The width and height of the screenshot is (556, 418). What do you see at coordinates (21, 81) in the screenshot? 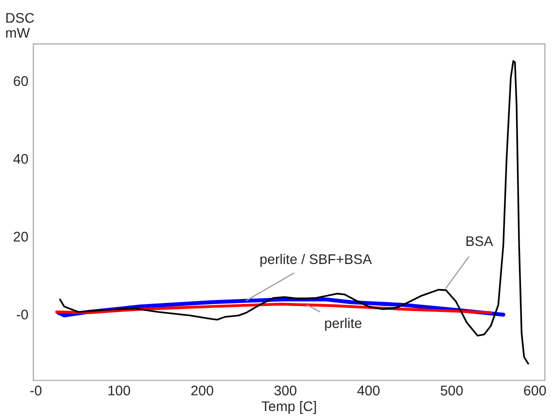
I see `y-tick-label: 60` at bounding box center [21, 81].